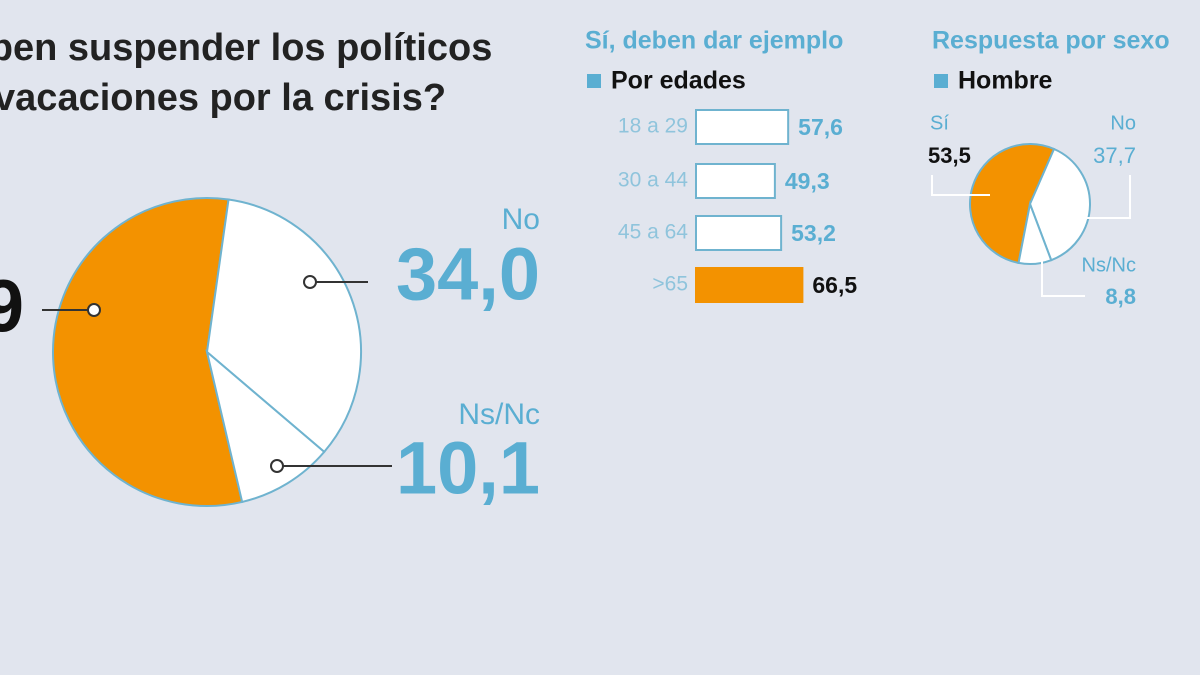  What do you see at coordinates (1051, 41) in the screenshot?
I see `chart-title: Respuesta por sexo` at bounding box center [1051, 41].